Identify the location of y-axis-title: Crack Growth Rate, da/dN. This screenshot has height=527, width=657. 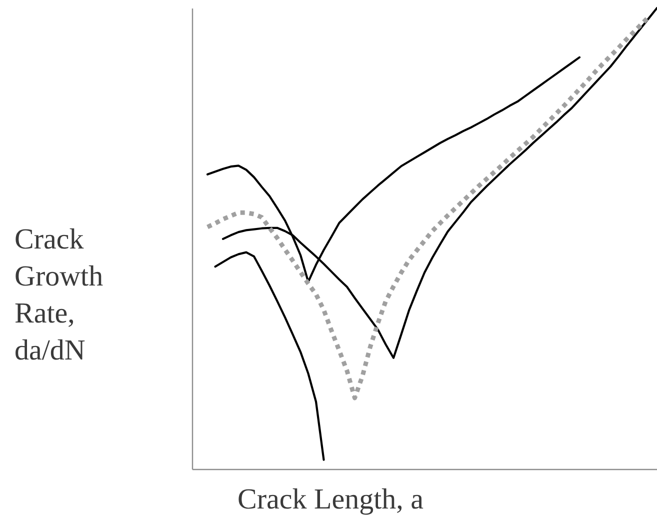
(59, 295).